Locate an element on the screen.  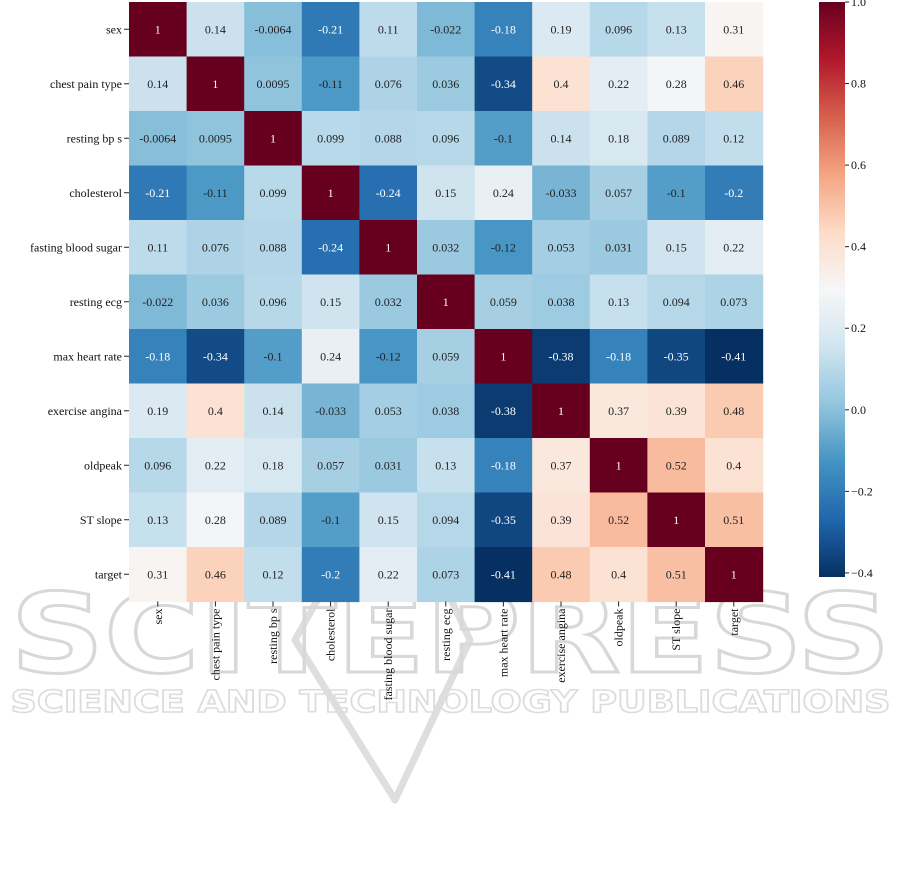
cell-value-label: 0.46 is located at coordinates (733, 84).